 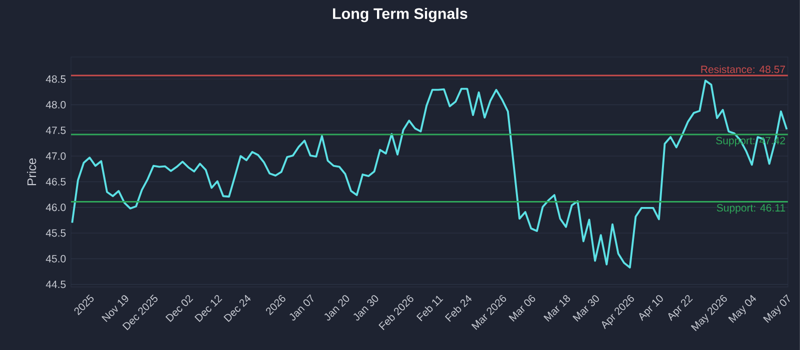 What do you see at coordinates (585, 308) in the screenshot?
I see `x-tick-label: Mar 30` at bounding box center [585, 308].